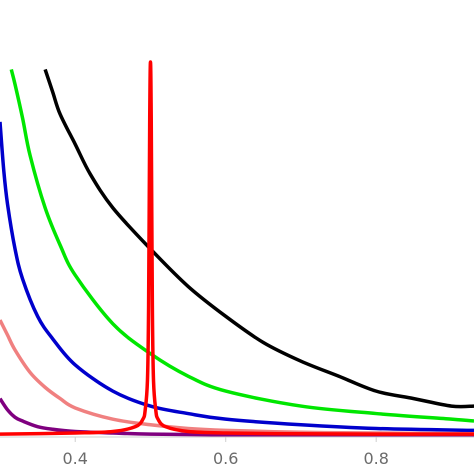  Describe the element at coordinates (75, 458) in the screenshot. I see `x-tick-label: 0.4` at that location.